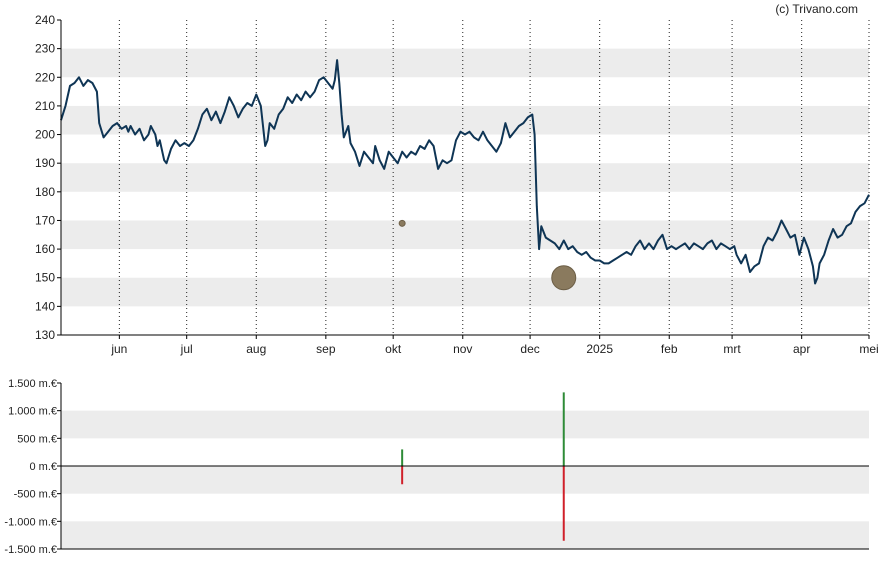  Describe the element at coordinates (32, 384) in the screenshot. I see `volume-y-tick-label: 1.500 m.€` at that location.